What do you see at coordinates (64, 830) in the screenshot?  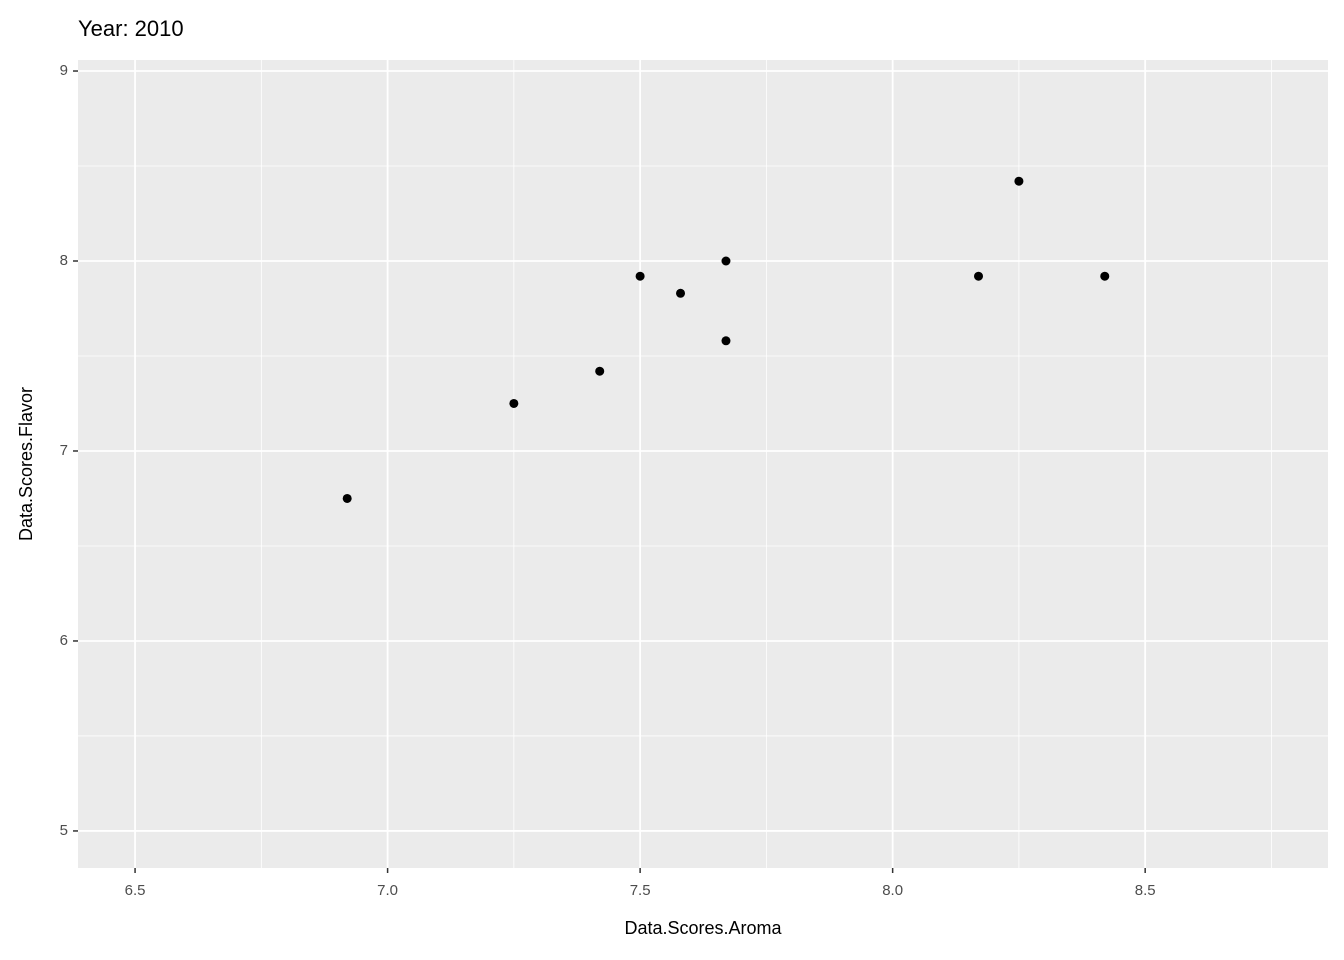 I see `y-tick-label: 5` at bounding box center [64, 830].